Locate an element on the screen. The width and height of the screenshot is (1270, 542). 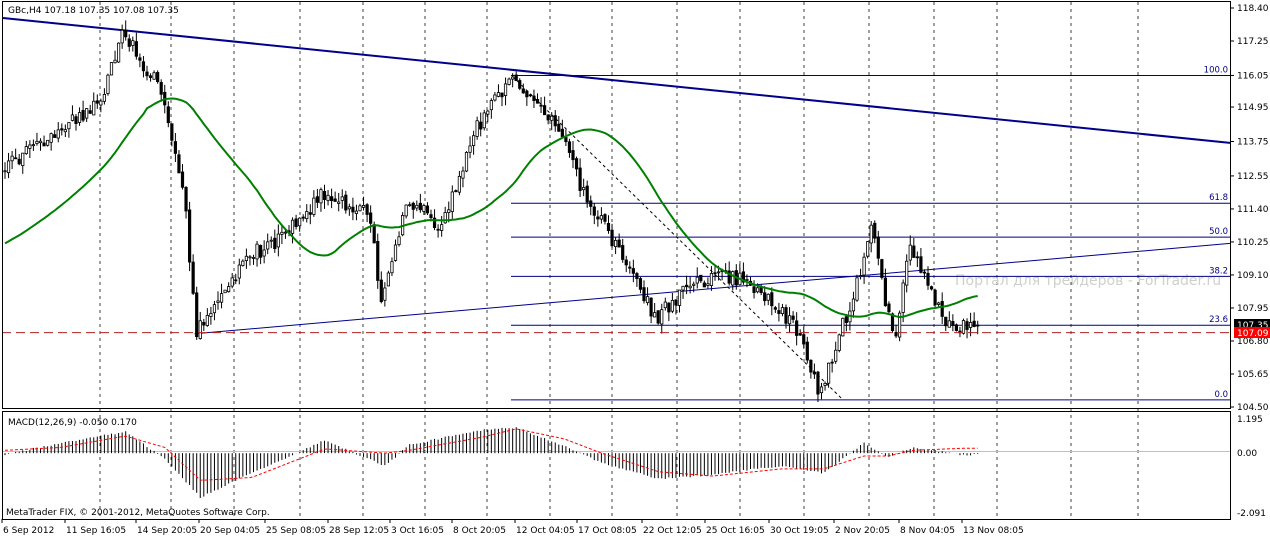
time-axis-label: 20 Sep 04:05 is located at coordinates (230, 531).